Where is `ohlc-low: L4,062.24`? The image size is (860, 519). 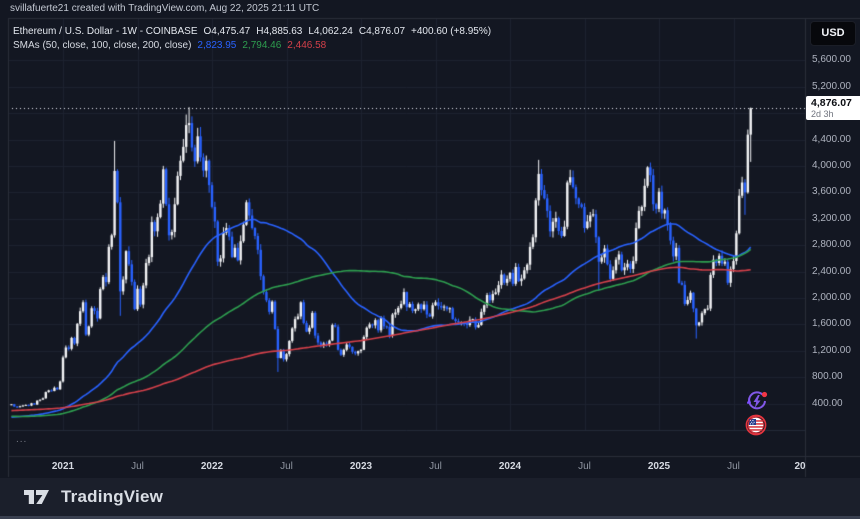 ohlc-low: L4,062.24 is located at coordinates (330, 31).